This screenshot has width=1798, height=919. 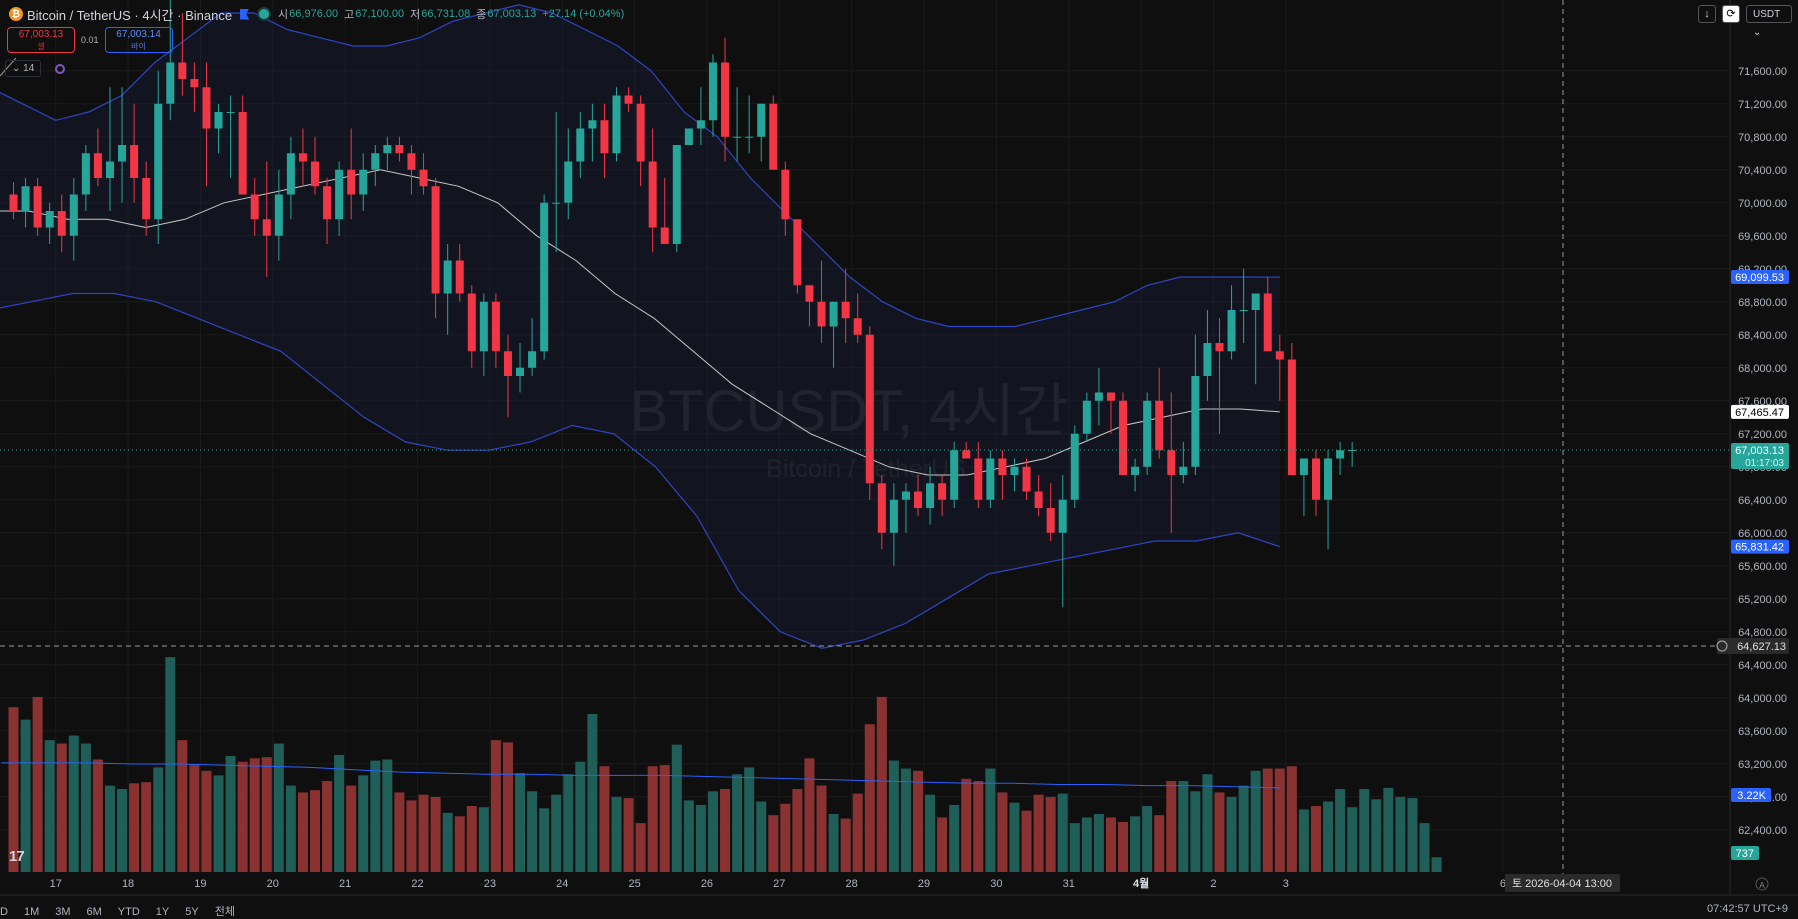 I want to click on indicator-visibility-icon, so click(x=60, y=68).